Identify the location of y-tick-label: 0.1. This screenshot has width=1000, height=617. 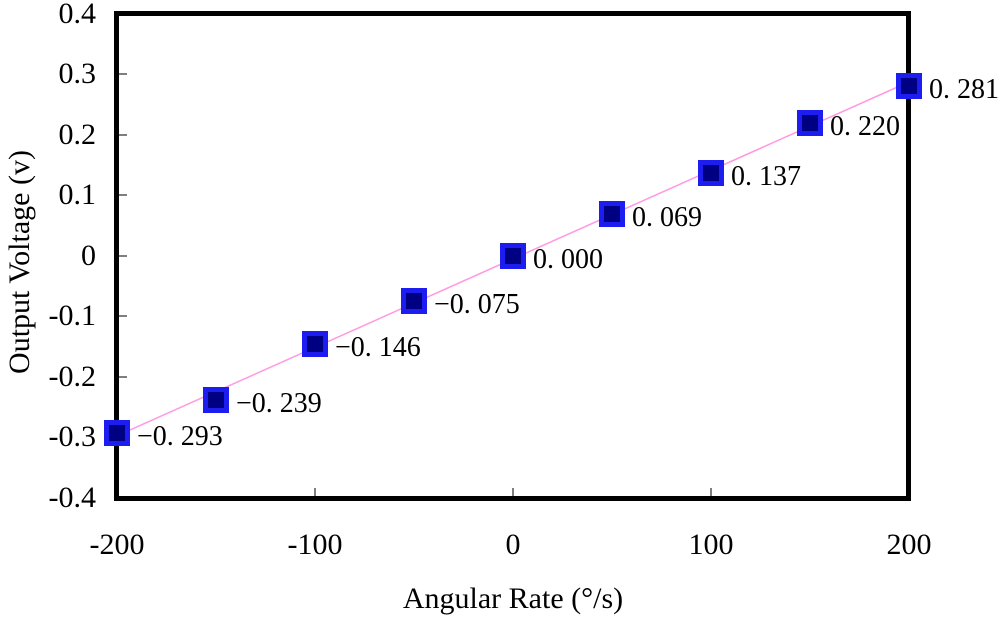
(77, 195).